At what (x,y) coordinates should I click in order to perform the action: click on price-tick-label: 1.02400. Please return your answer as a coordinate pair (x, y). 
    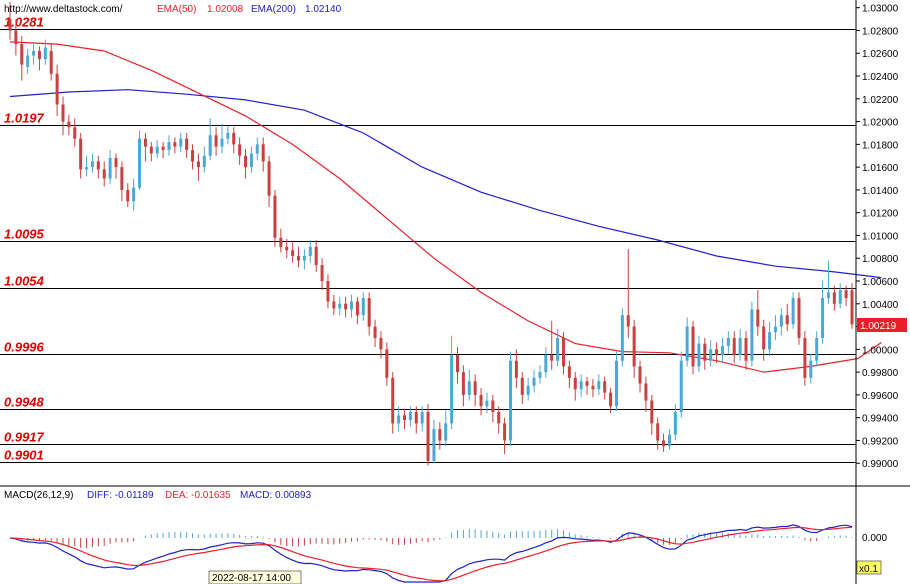
    Looking at the image, I should click on (880, 77).